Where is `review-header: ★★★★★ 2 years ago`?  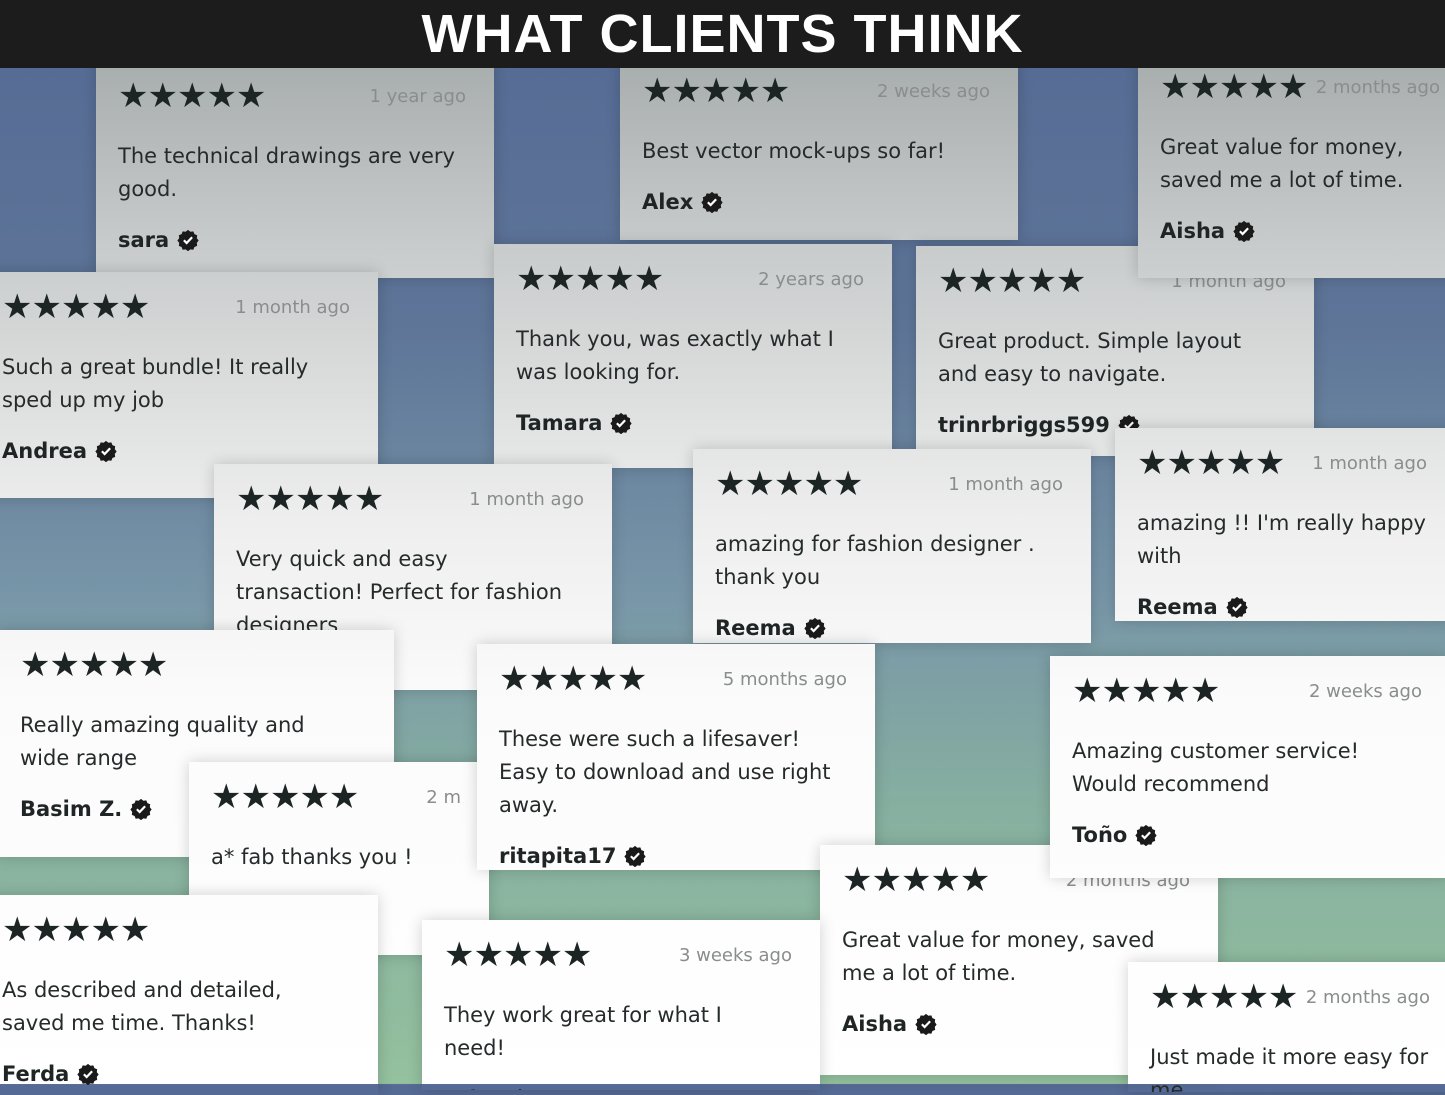 review-header: ★★★★★ 2 years ago is located at coordinates (690, 279).